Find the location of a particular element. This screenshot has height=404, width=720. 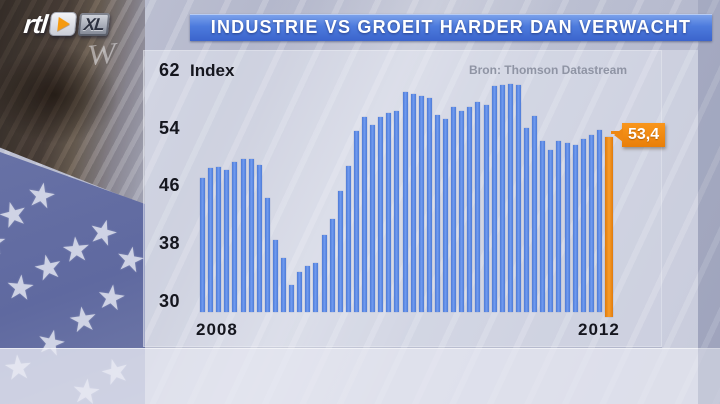

x-tick-2008: 2008 is located at coordinates (217, 329).